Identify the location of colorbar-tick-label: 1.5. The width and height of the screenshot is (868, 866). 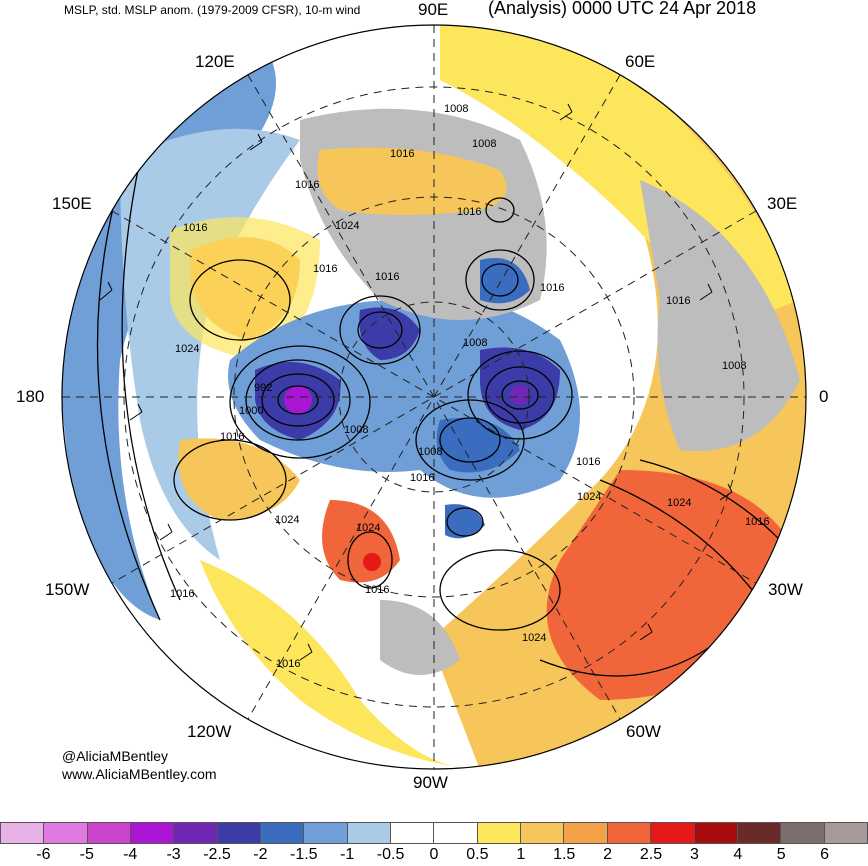
(564, 854).